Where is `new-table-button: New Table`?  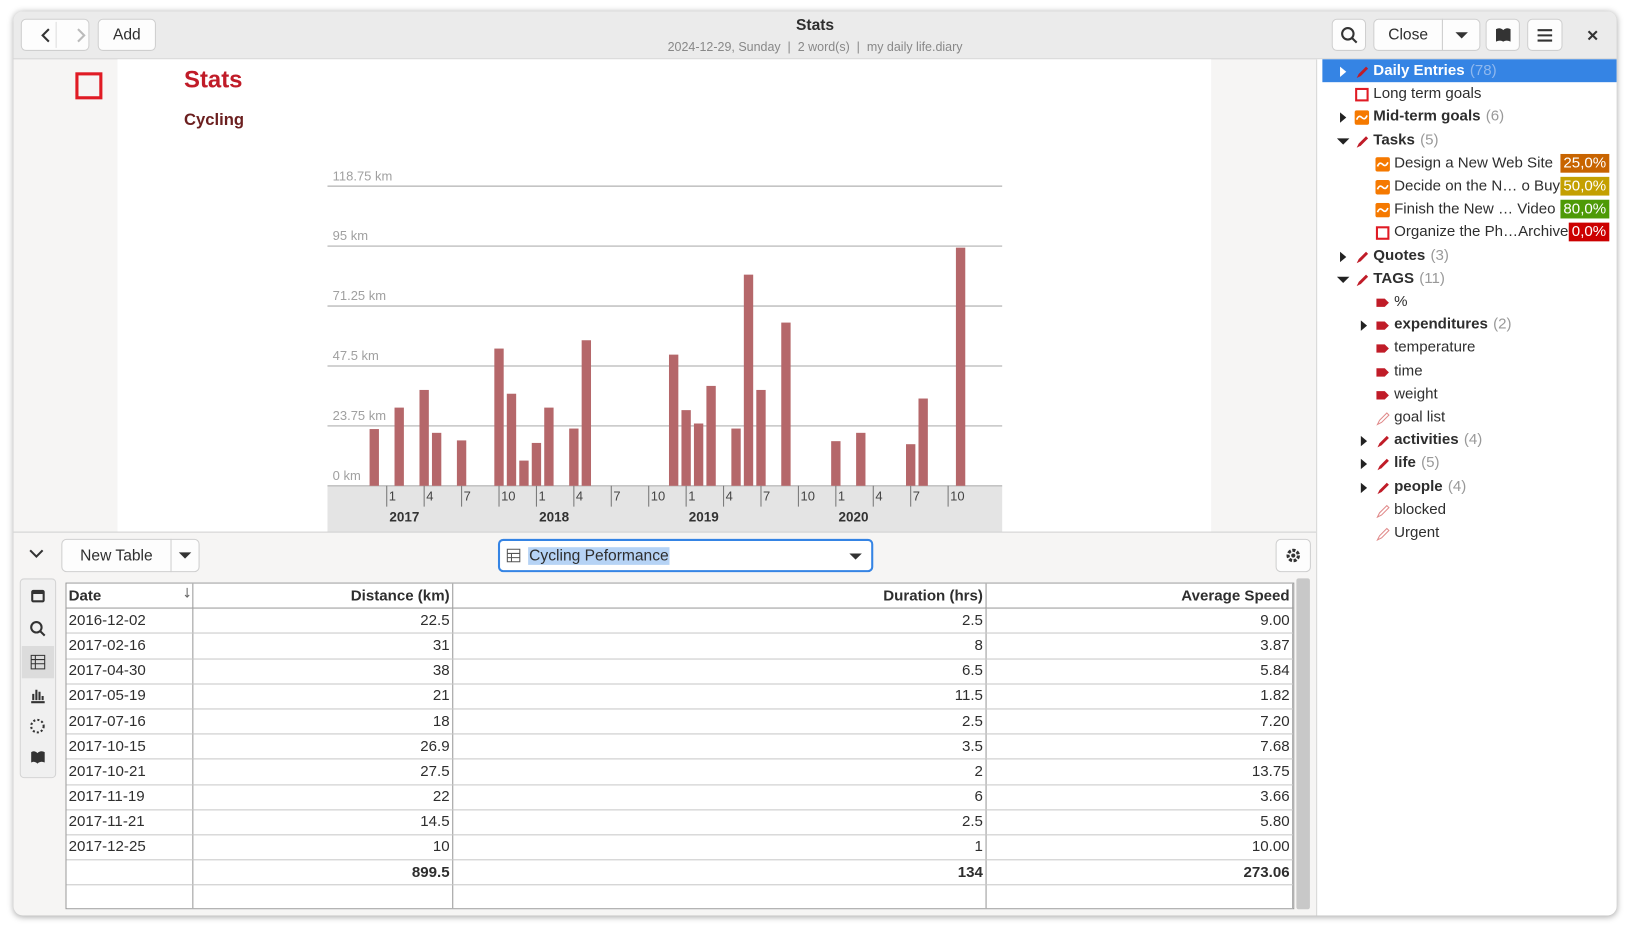
new-table-button: New Table is located at coordinates (116, 555).